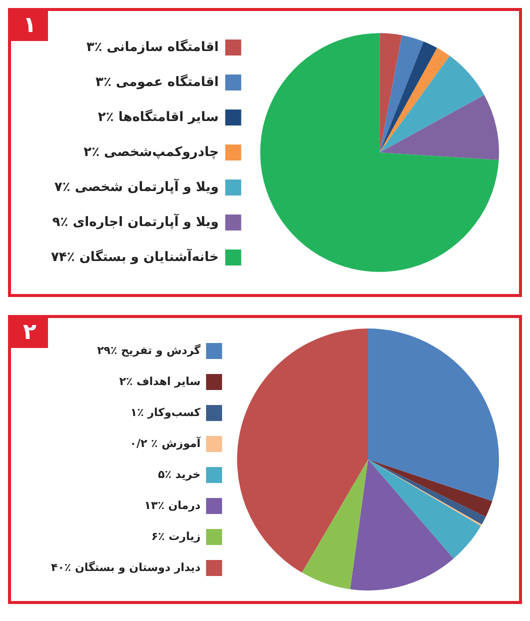 The width and height of the screenshot is (530, 621). Describe the element at coordinates (134, 256) in the screenshot. I see `legend-label: ۷۴٪ خانه‌آشنایان و بستگان` at that location.